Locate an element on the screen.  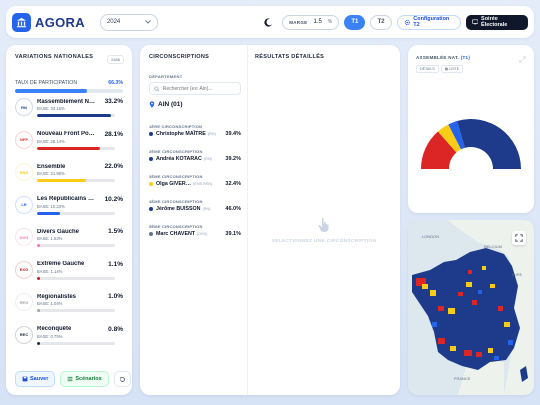
party-row: RN Rassemblement N… 33.2% BASE: 33.16% is located at coordinates (69, 112).